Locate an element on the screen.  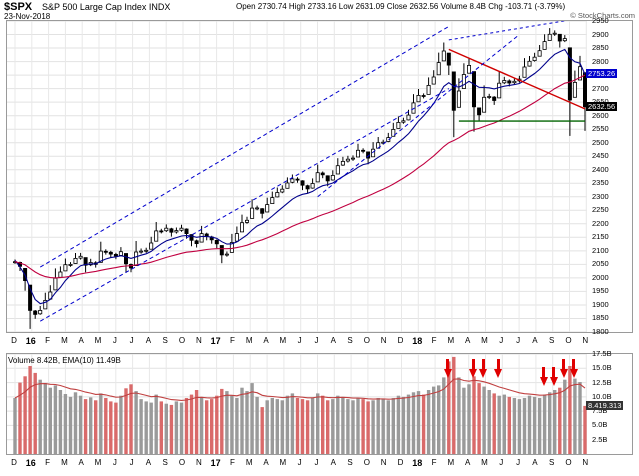
legend-volume: Volume 8.42B, EMA(10) 11.49B is located at coordinates (64, 360).